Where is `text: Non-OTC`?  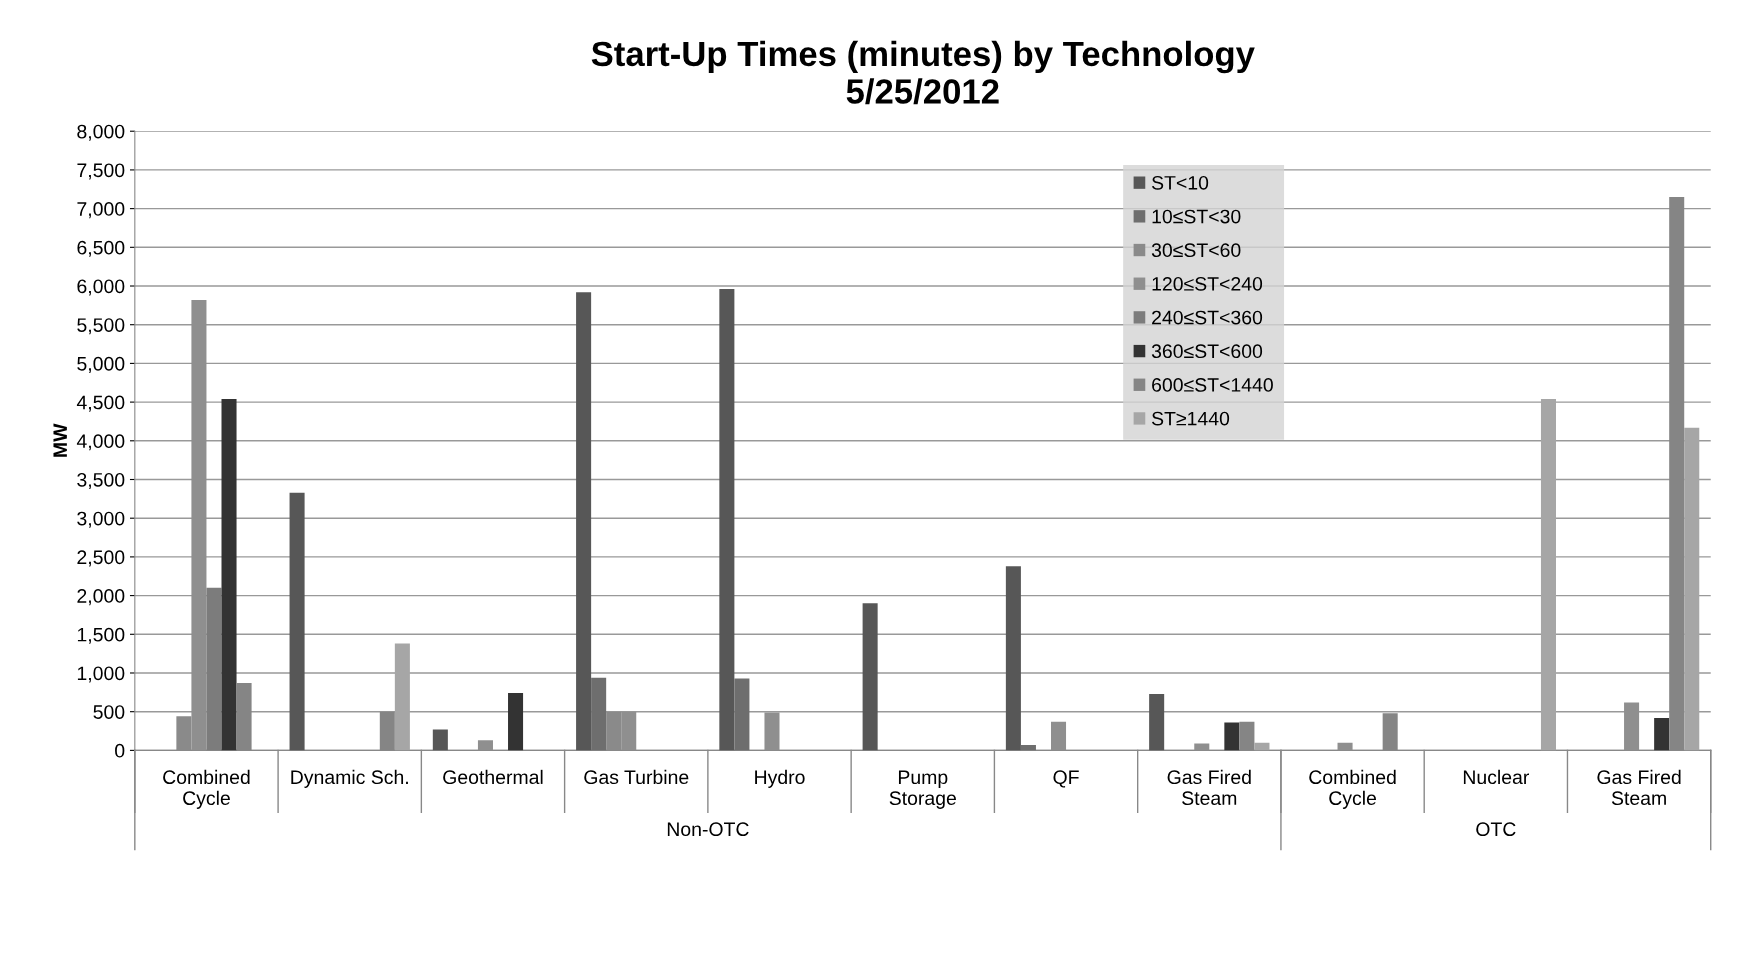 text: Non-OTC is located at coordinates (708, 829).